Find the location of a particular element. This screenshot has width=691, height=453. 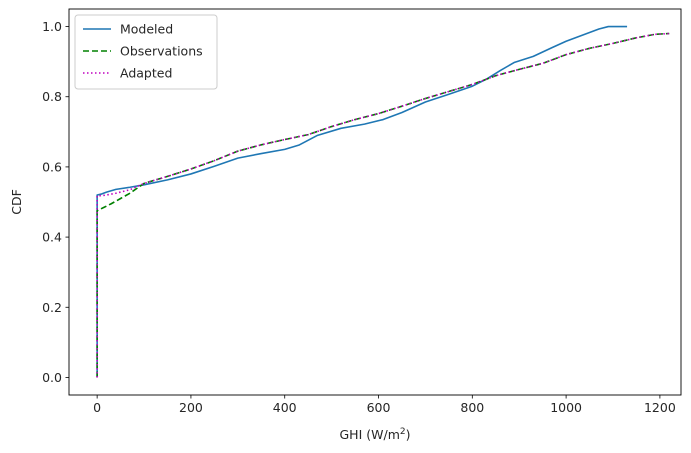

x-tick-label: 1000 is located at coordinates (566, 407).